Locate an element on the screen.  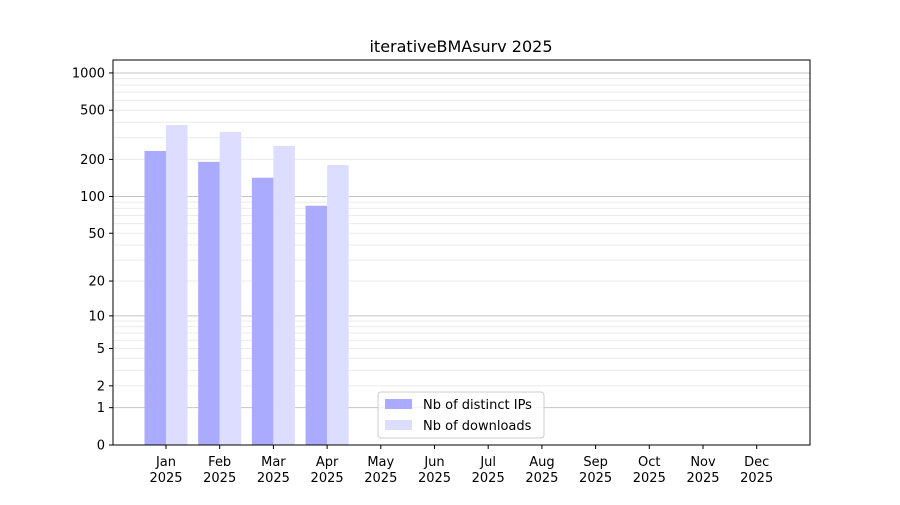
x-tick-label: Feb 2025 is located at coordinates (219, 470).